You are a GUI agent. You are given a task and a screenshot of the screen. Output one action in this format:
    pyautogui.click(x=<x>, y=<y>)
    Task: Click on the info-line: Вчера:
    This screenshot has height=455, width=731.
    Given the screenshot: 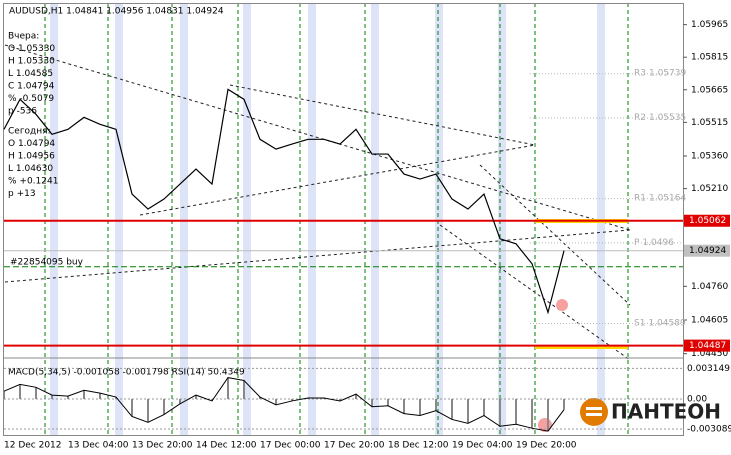 What is the action you would take?
    pyautogui.click(x=23, y=37)
    